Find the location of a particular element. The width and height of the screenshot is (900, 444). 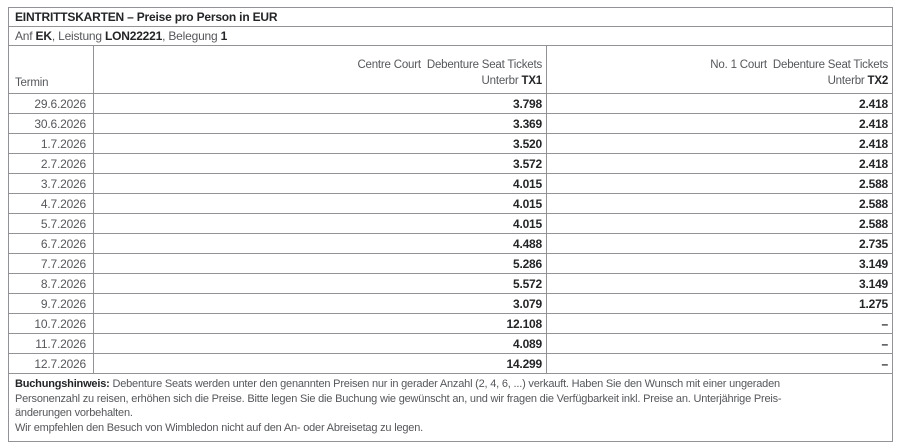

tariff-code: TX1 is located at coordinates (532, 81).